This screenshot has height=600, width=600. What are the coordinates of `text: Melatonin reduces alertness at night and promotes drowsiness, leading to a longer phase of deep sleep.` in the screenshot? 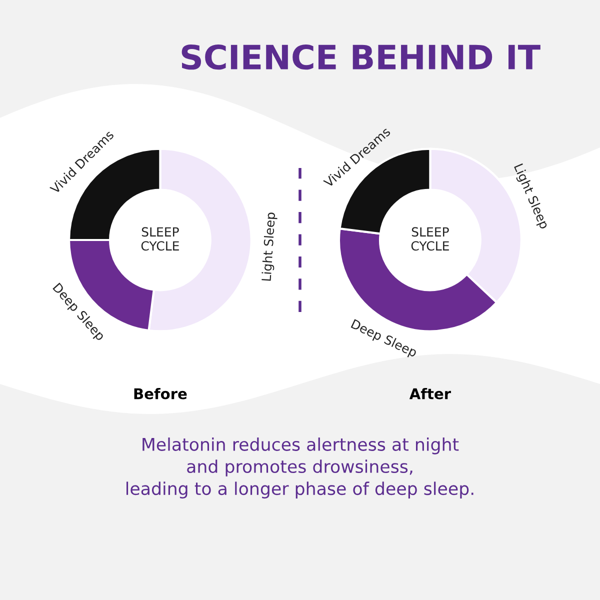 It's located at (300, 468).